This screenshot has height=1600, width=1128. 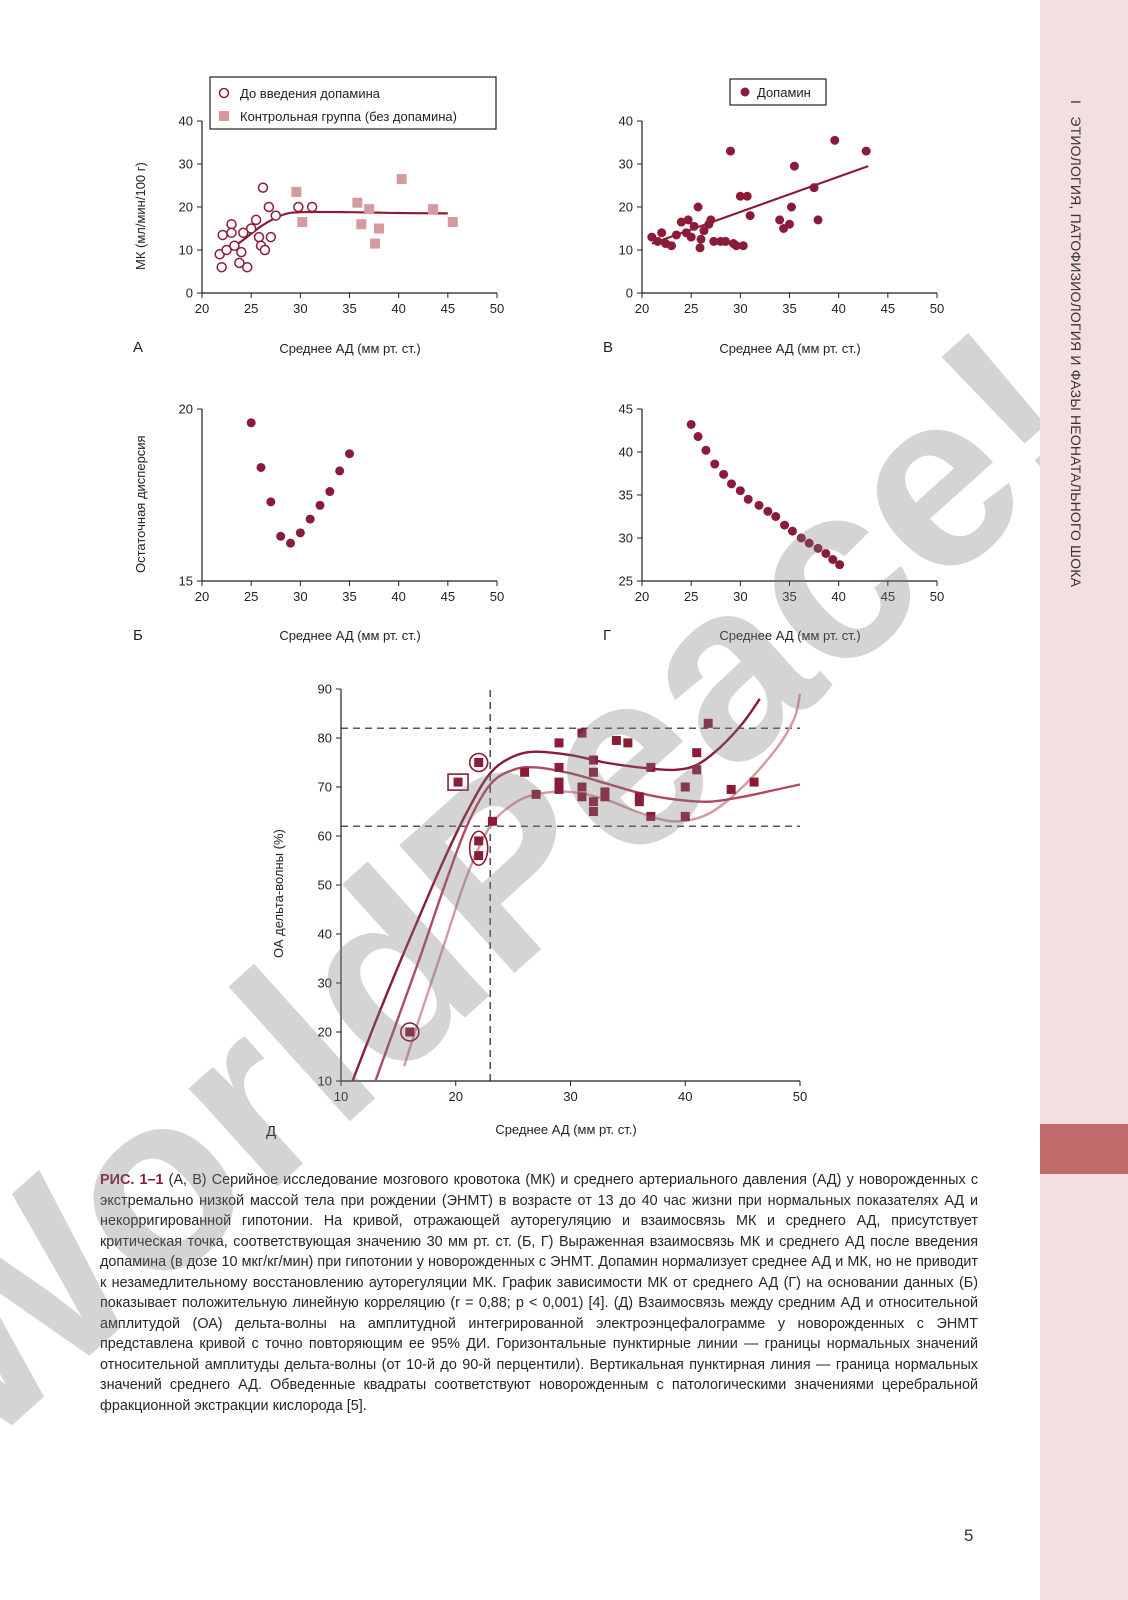 I want to click on panel-be-x-tick-label: 35, so click(x=349, y=596).